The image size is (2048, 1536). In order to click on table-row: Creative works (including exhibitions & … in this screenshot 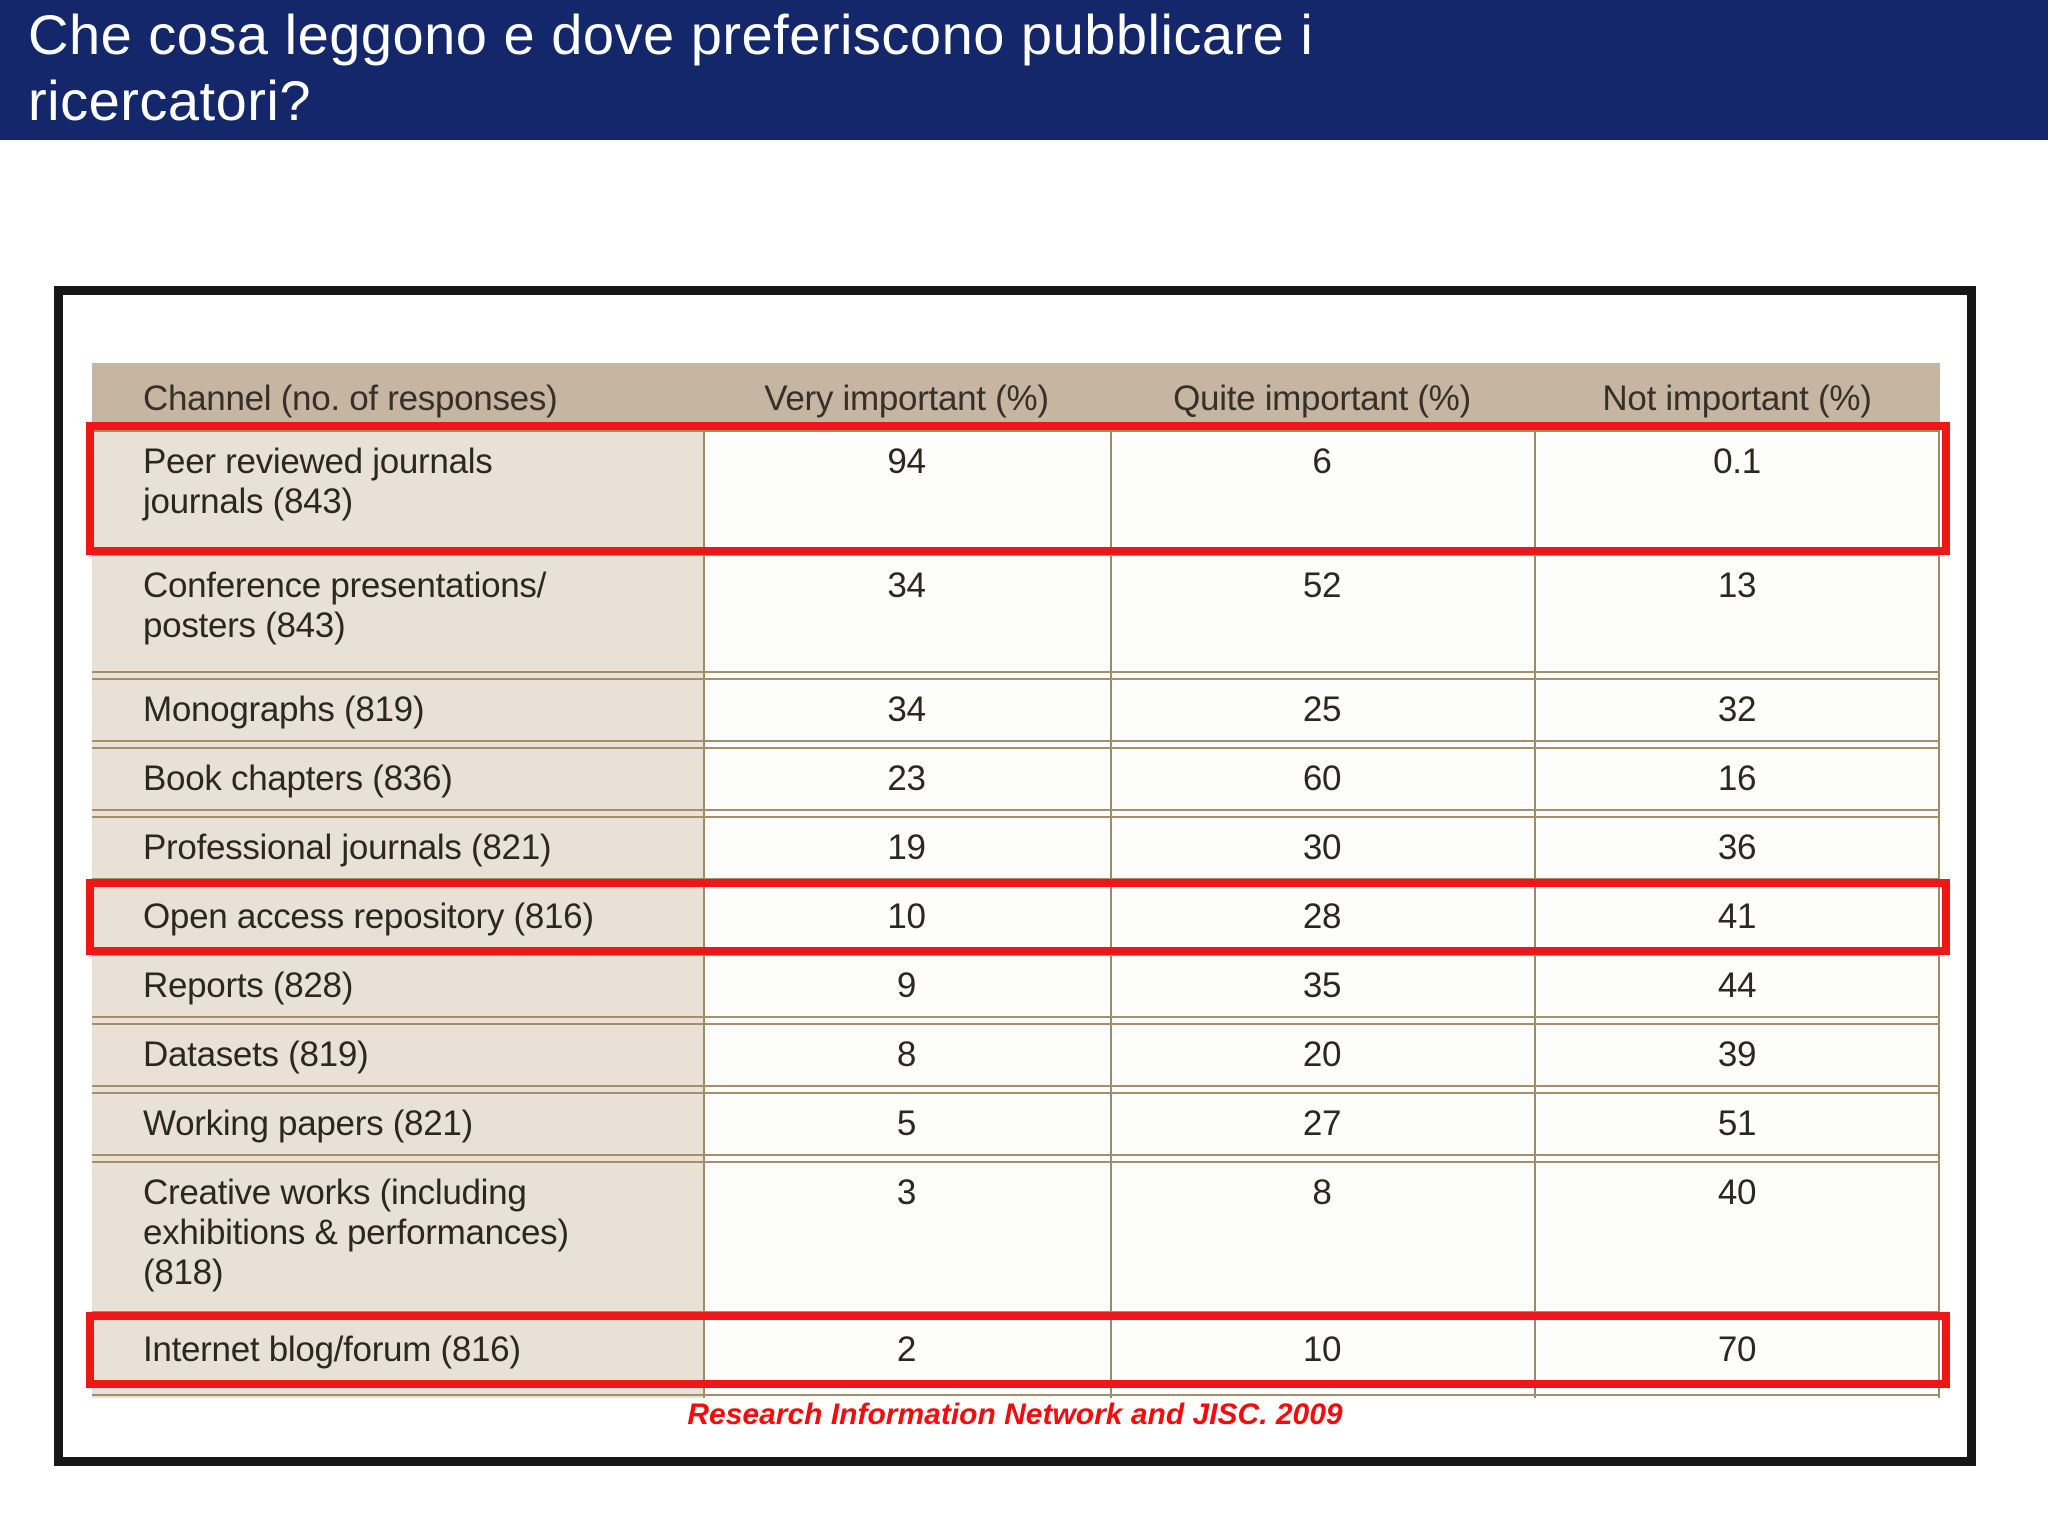, I will do `click(1016, 1237)`.